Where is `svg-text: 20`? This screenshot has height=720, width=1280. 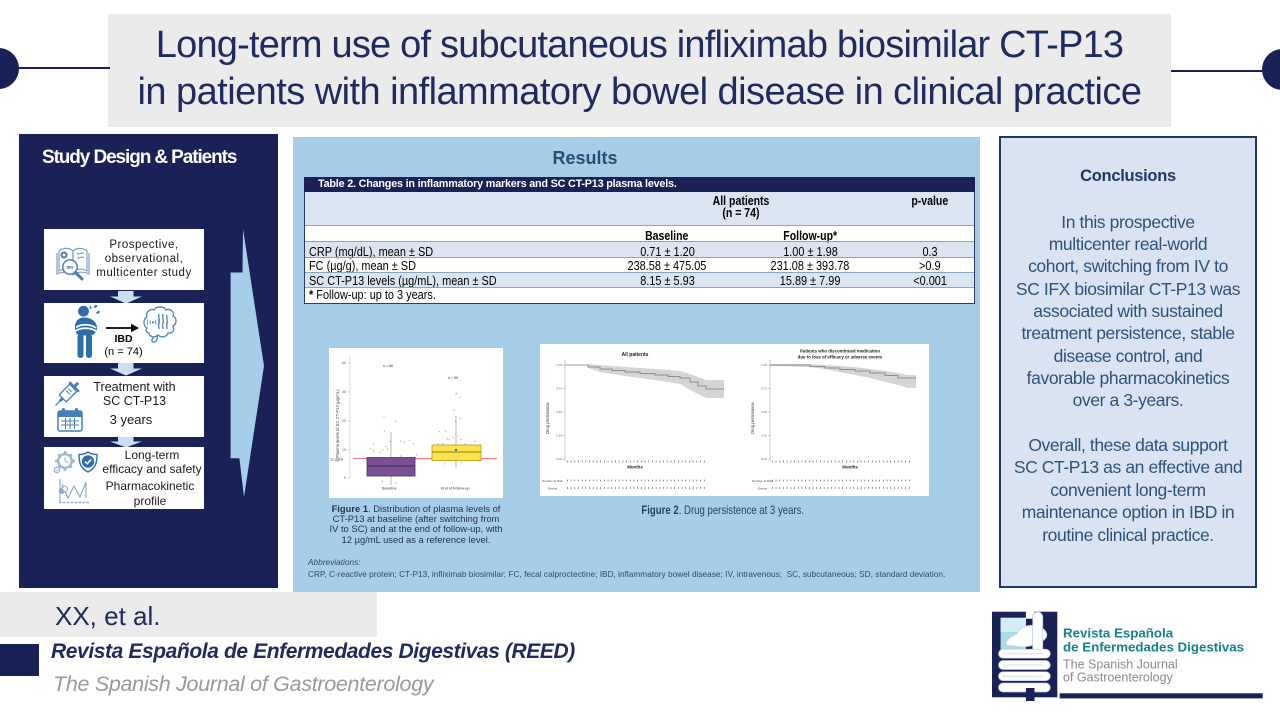
svg-text: 20 is located at coordinates (344, 421).